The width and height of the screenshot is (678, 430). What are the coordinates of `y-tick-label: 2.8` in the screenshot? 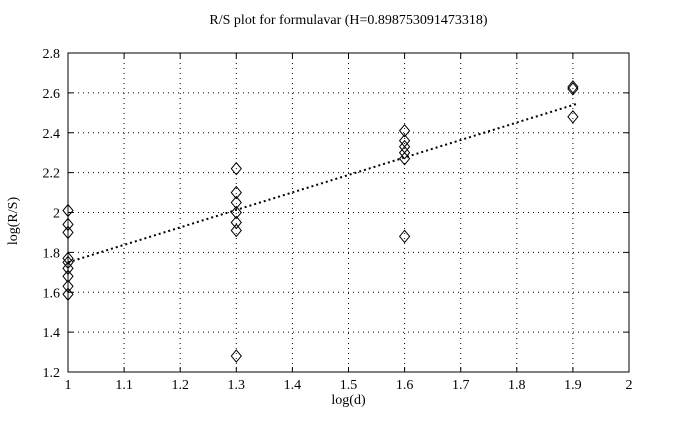 It's located at (52, 54).